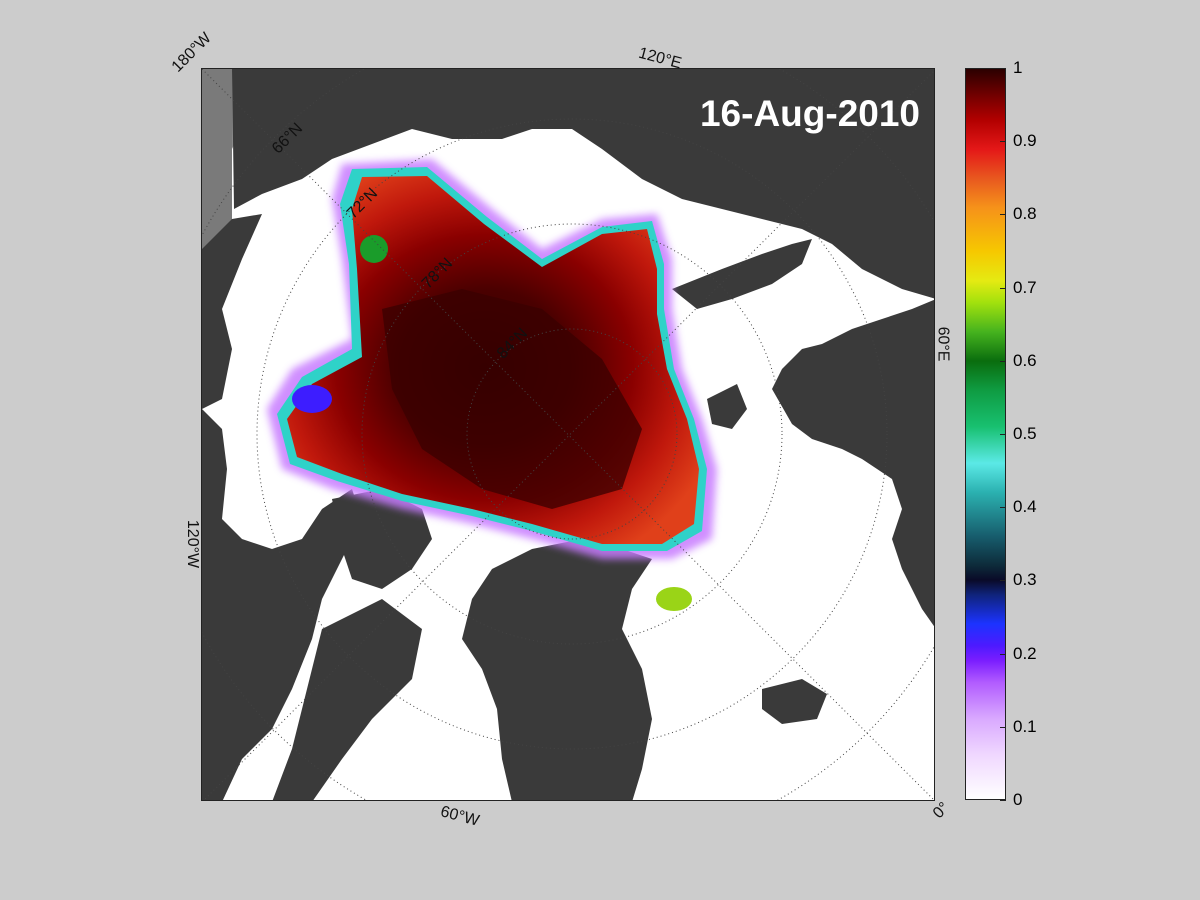 The image size is (1200, 900). I want to click on outside-domain-strip, so click(217, 159).